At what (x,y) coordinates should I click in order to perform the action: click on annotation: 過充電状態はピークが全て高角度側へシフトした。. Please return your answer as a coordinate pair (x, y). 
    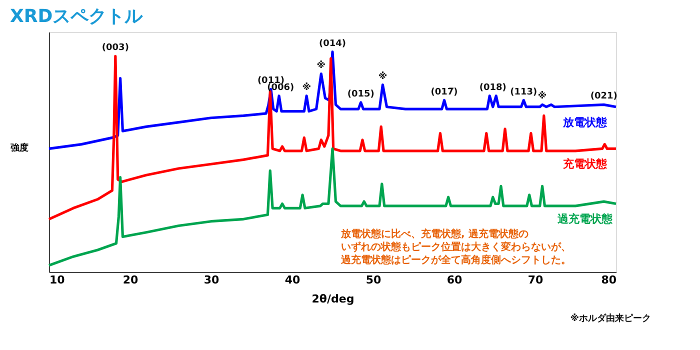
    Looking at the image, I should click on (455, 260).